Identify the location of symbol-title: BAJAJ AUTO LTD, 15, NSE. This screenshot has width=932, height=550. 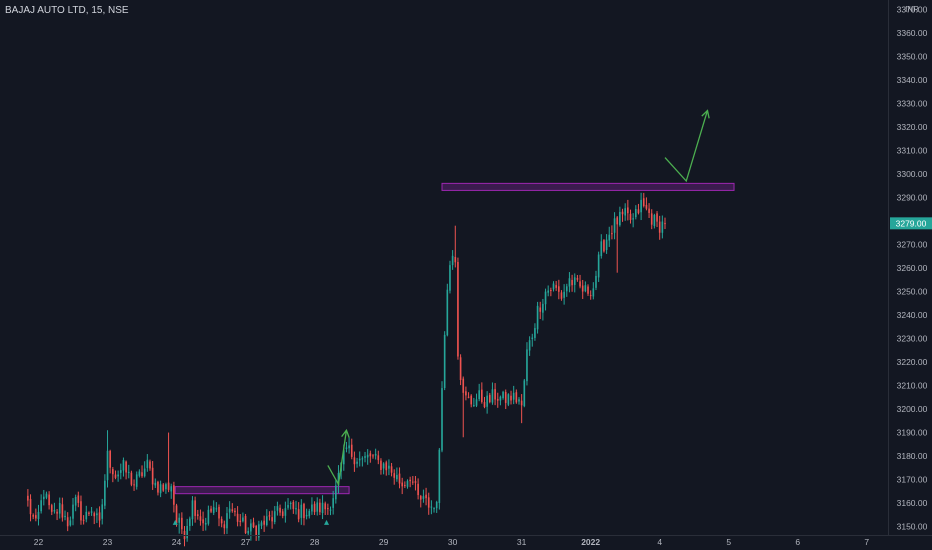
(67, 10).